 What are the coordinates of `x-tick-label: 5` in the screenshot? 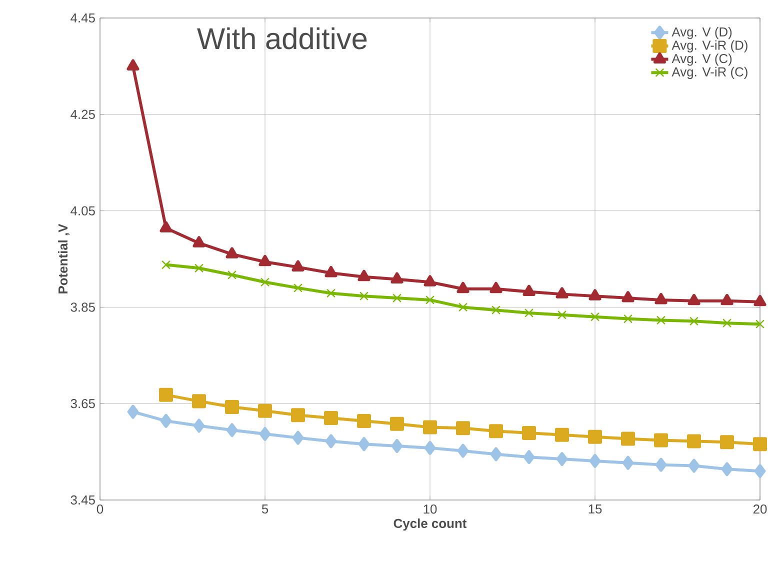 It's located at (265, 509).